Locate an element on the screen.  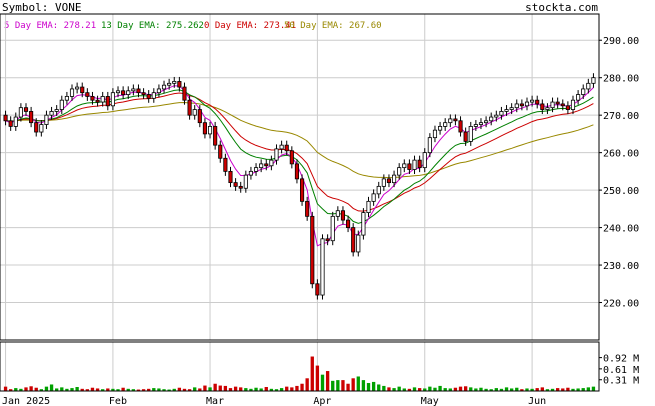
price-tick-label: 220.00 is located at coordinates (621, 304).